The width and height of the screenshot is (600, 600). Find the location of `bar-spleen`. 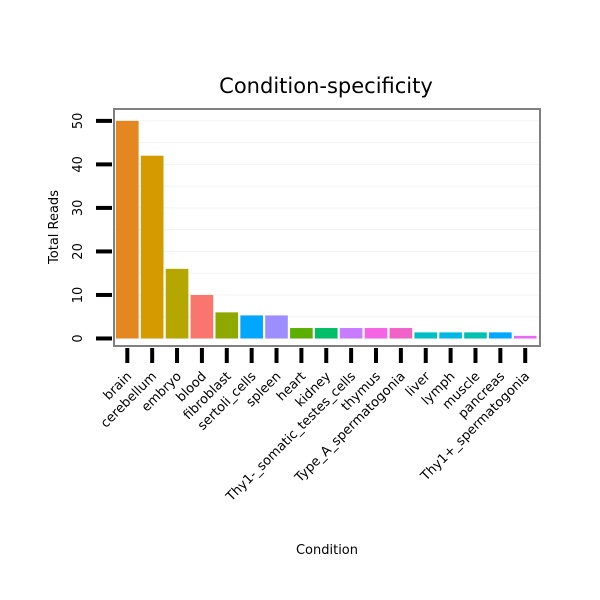

bar-spleen is located at coordinates (276, 327).